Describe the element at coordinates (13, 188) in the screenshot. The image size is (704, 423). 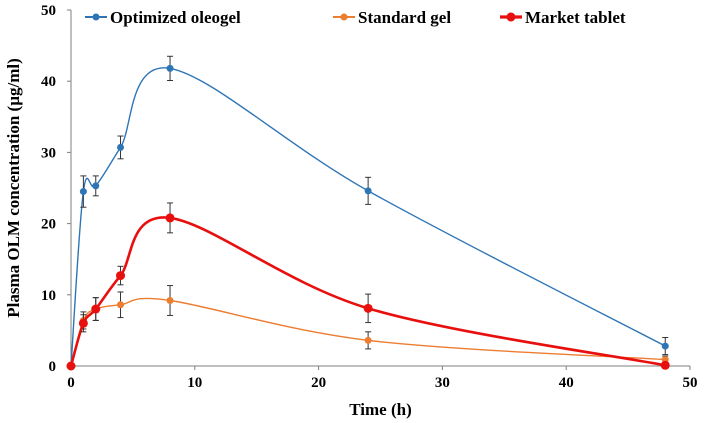
I see `y-axis-title: Plasma OLM concentration (µg/ml)` at that location.